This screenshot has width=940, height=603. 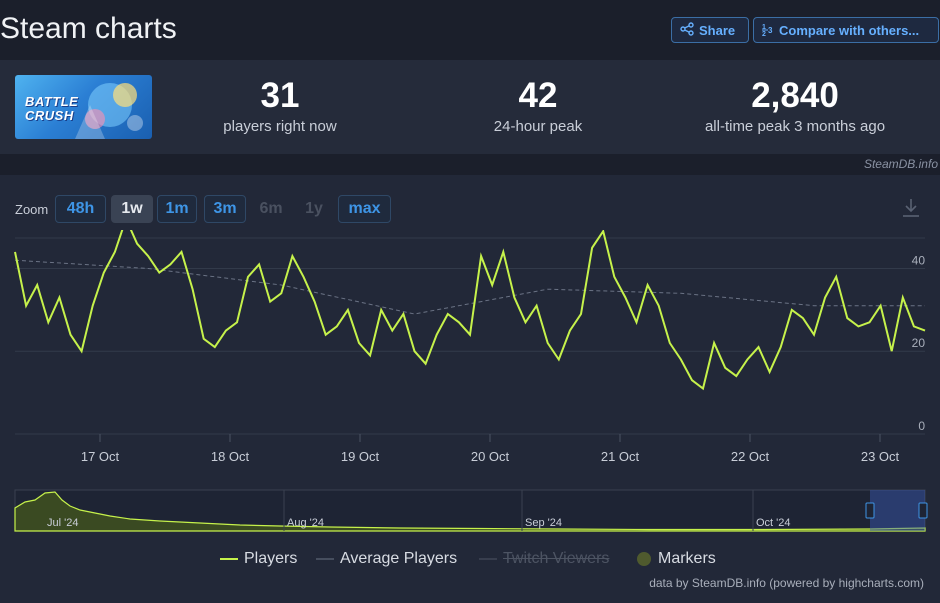 What do you see at coordinates (750, 456) in the screenshot?
I see `x-tick-label: 22 Oct` at bounding box center [750, 456].